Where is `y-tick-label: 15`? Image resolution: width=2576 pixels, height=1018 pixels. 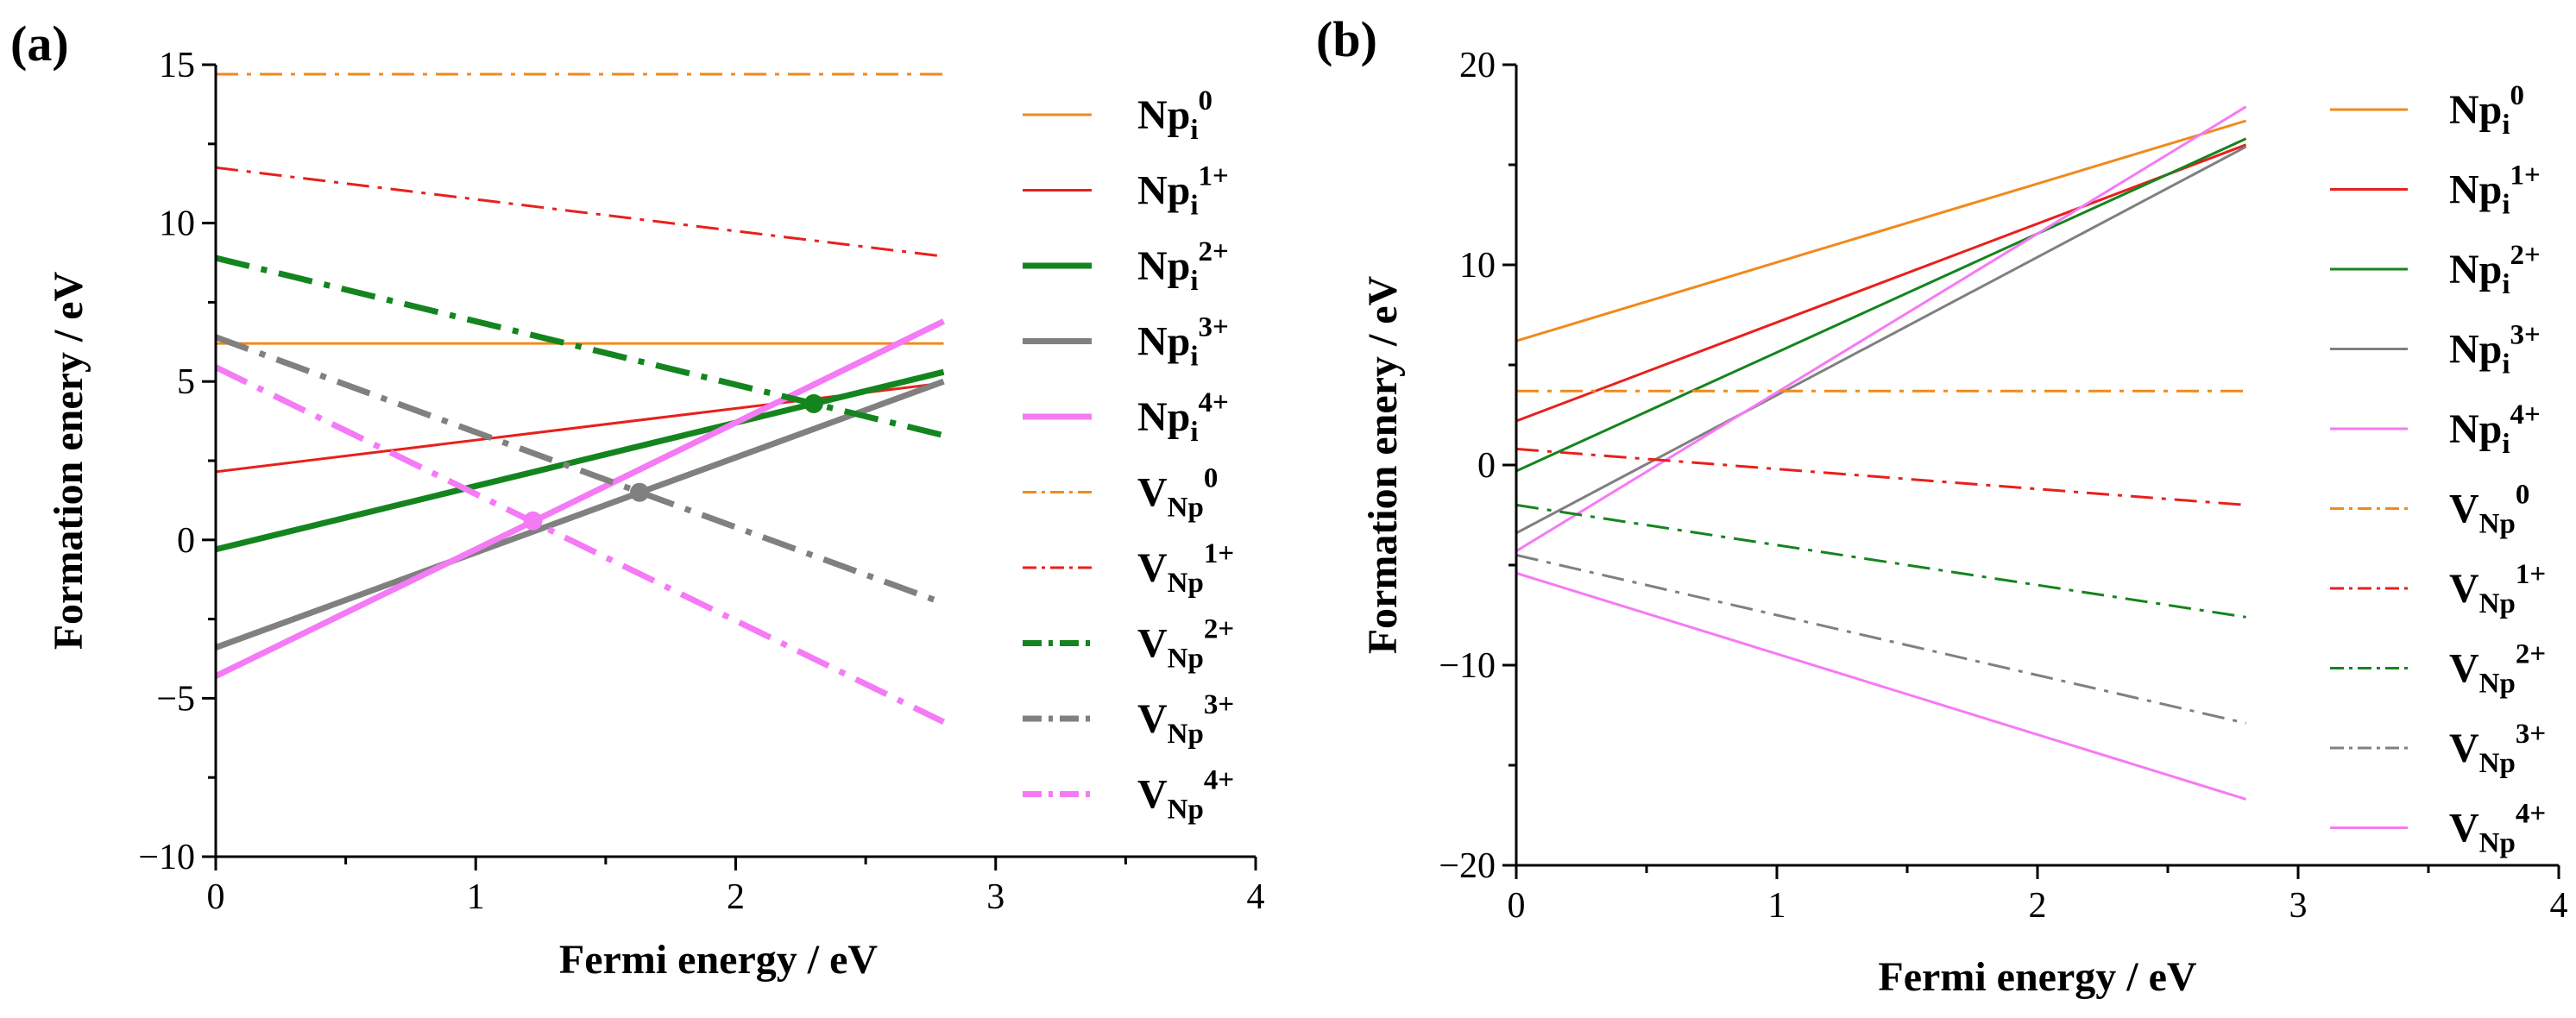
y-tick-label: 15 is located at coordinates (177, 65).